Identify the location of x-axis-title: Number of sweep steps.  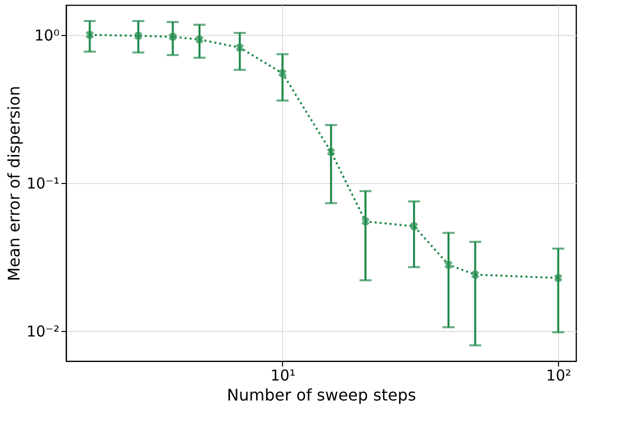
(321, 395).